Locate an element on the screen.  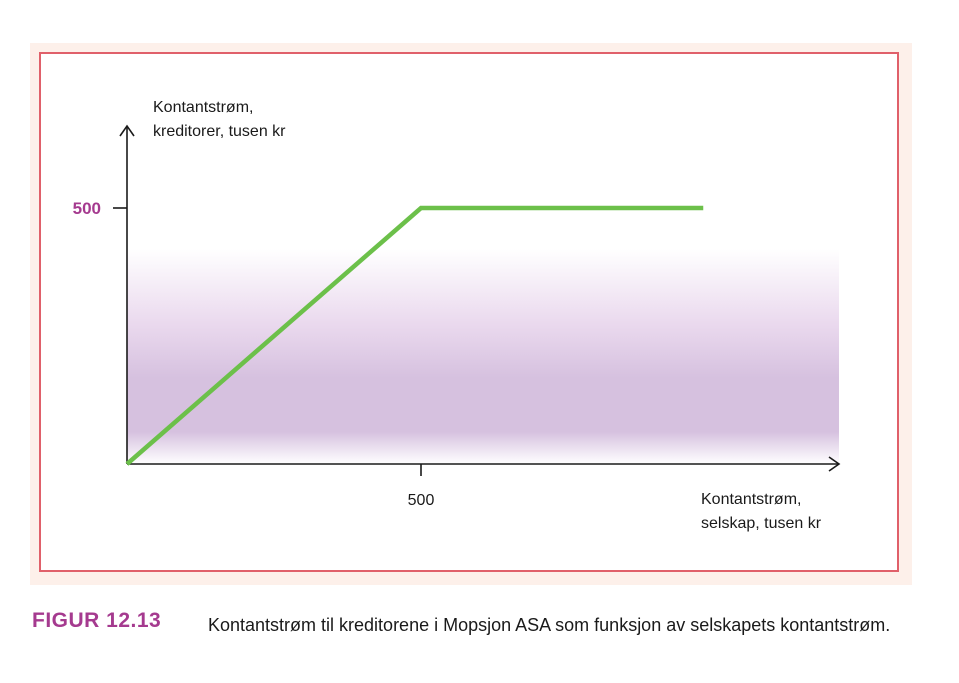
y-axis-arrow is located at coordinates (127, 130).